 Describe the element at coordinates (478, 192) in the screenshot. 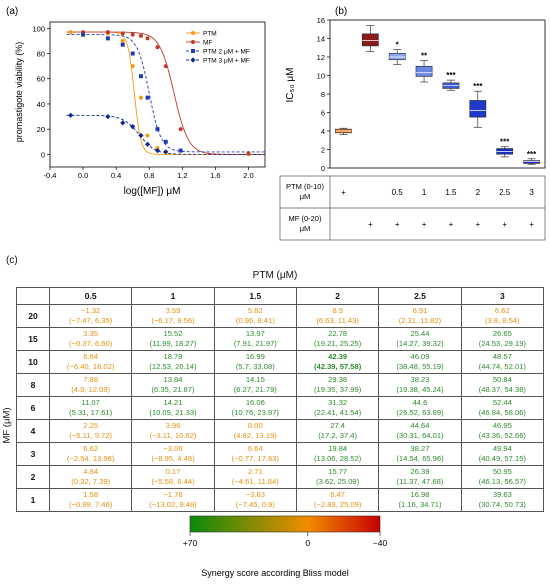

I see `b-table-cell: 2` at that location.